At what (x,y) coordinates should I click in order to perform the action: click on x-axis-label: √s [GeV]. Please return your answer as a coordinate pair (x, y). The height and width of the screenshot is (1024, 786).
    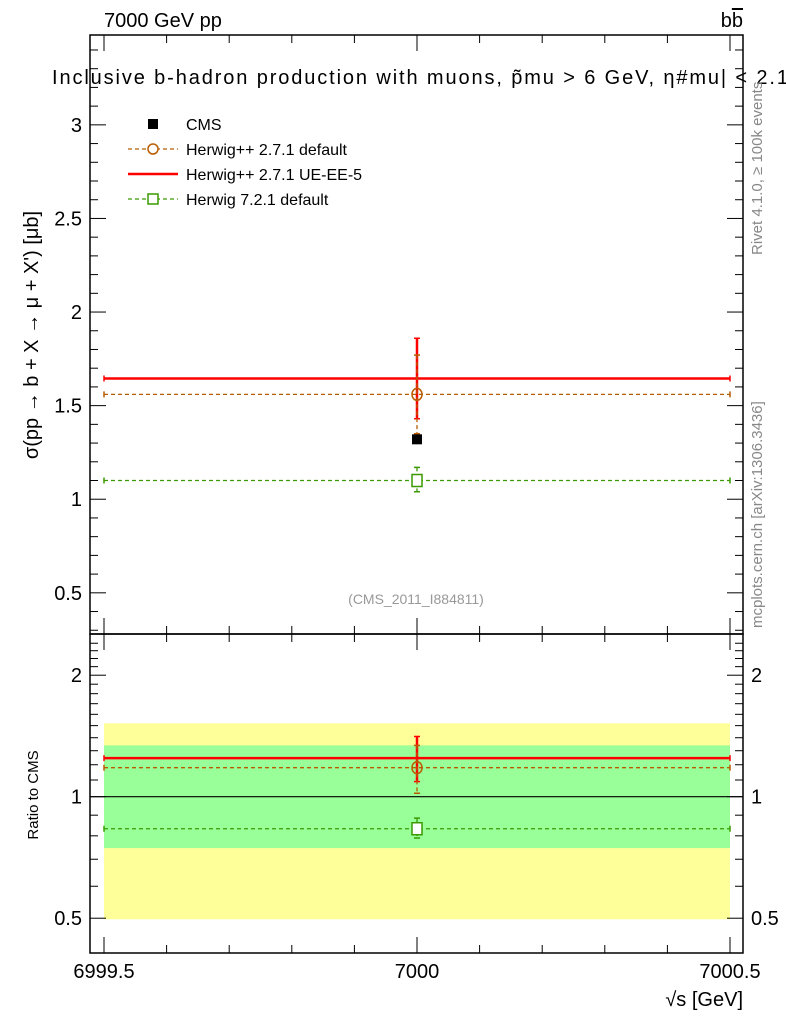
    Looking at the image, I should click on (704, 1000).